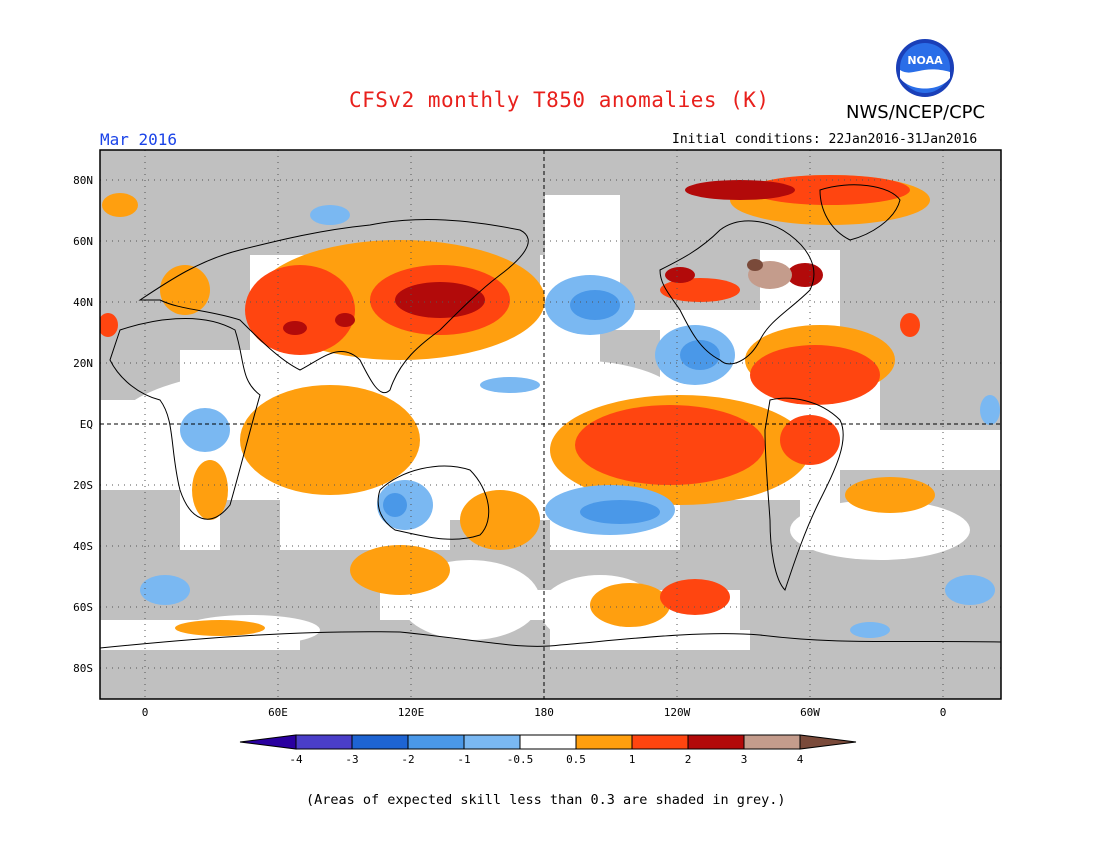  I want to click on lat-label: 20N, so click(83, 363).